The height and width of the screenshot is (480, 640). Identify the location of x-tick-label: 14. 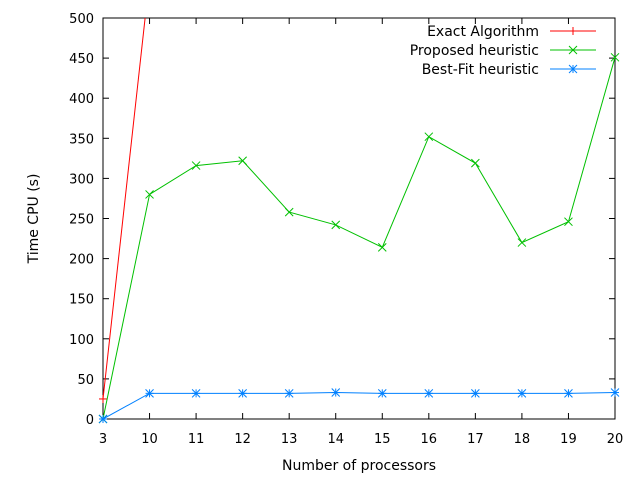
(335, 439).